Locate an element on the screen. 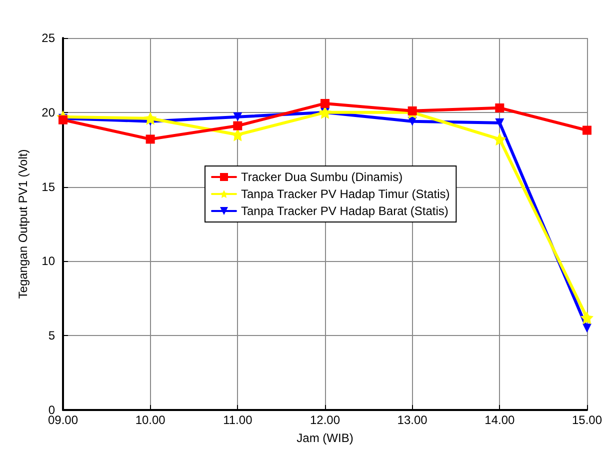 Image resolution: width=605 pixels, height=452 pixels. y-tick-label: 20 is located at coordinates (49, 112).